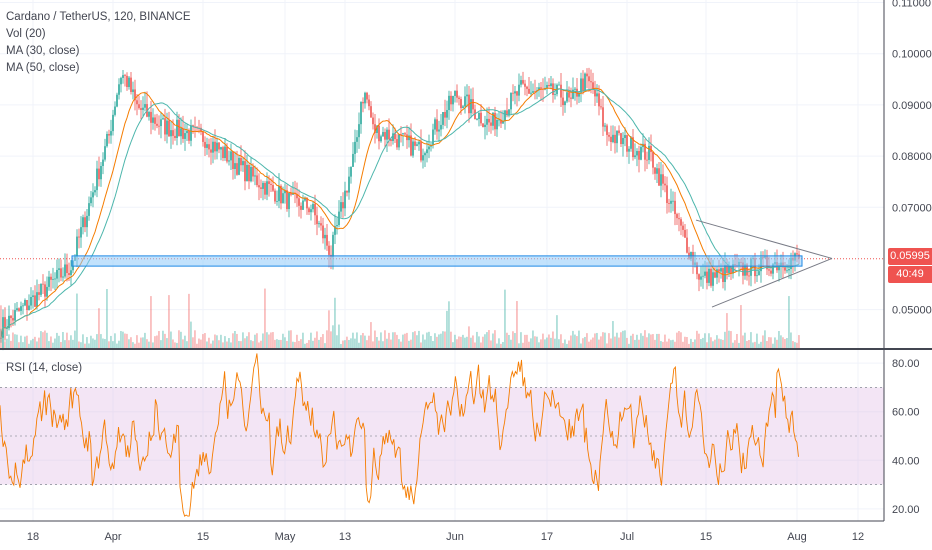  What do you see at coordinates (44, 368) in the screenshot?
I see `rsi-legend: RSI (14, close)` at bounding box center [44, 368].